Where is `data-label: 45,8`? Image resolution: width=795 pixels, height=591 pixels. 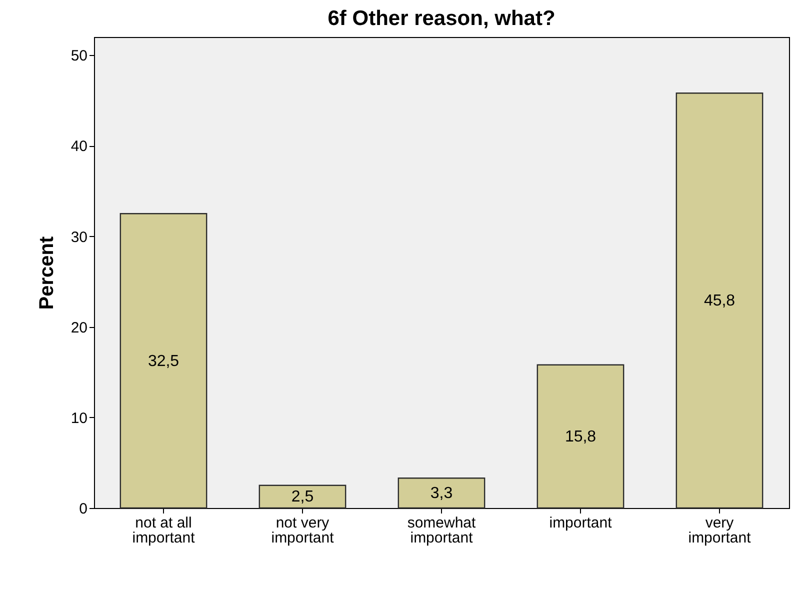
data-label: 45,8 is located at coordinates (720, 301).